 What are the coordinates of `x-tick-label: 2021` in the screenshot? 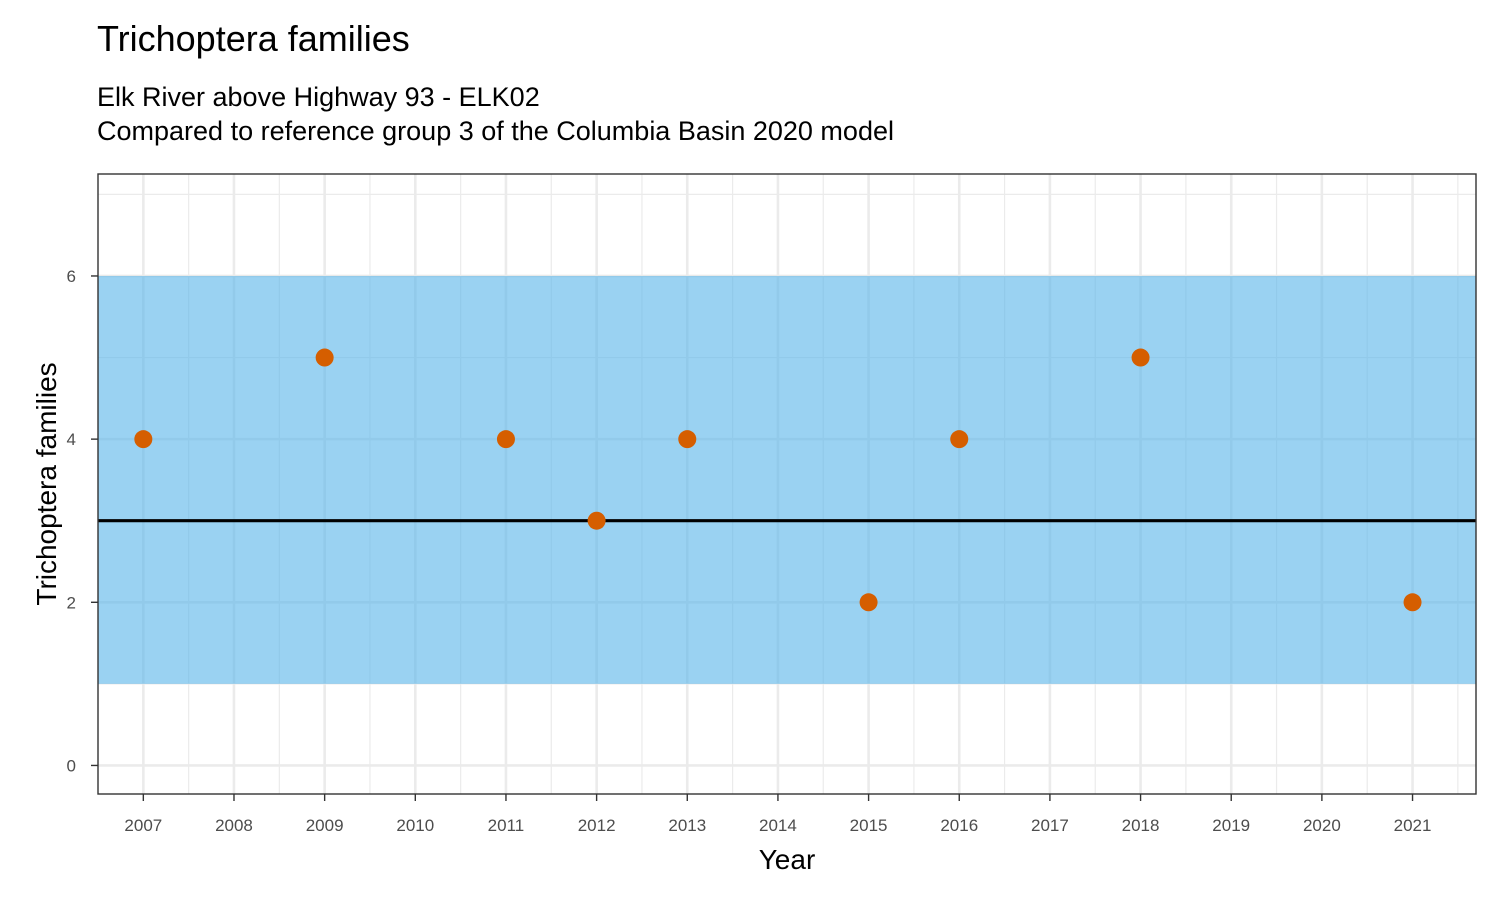 It's located at (1413, 825).